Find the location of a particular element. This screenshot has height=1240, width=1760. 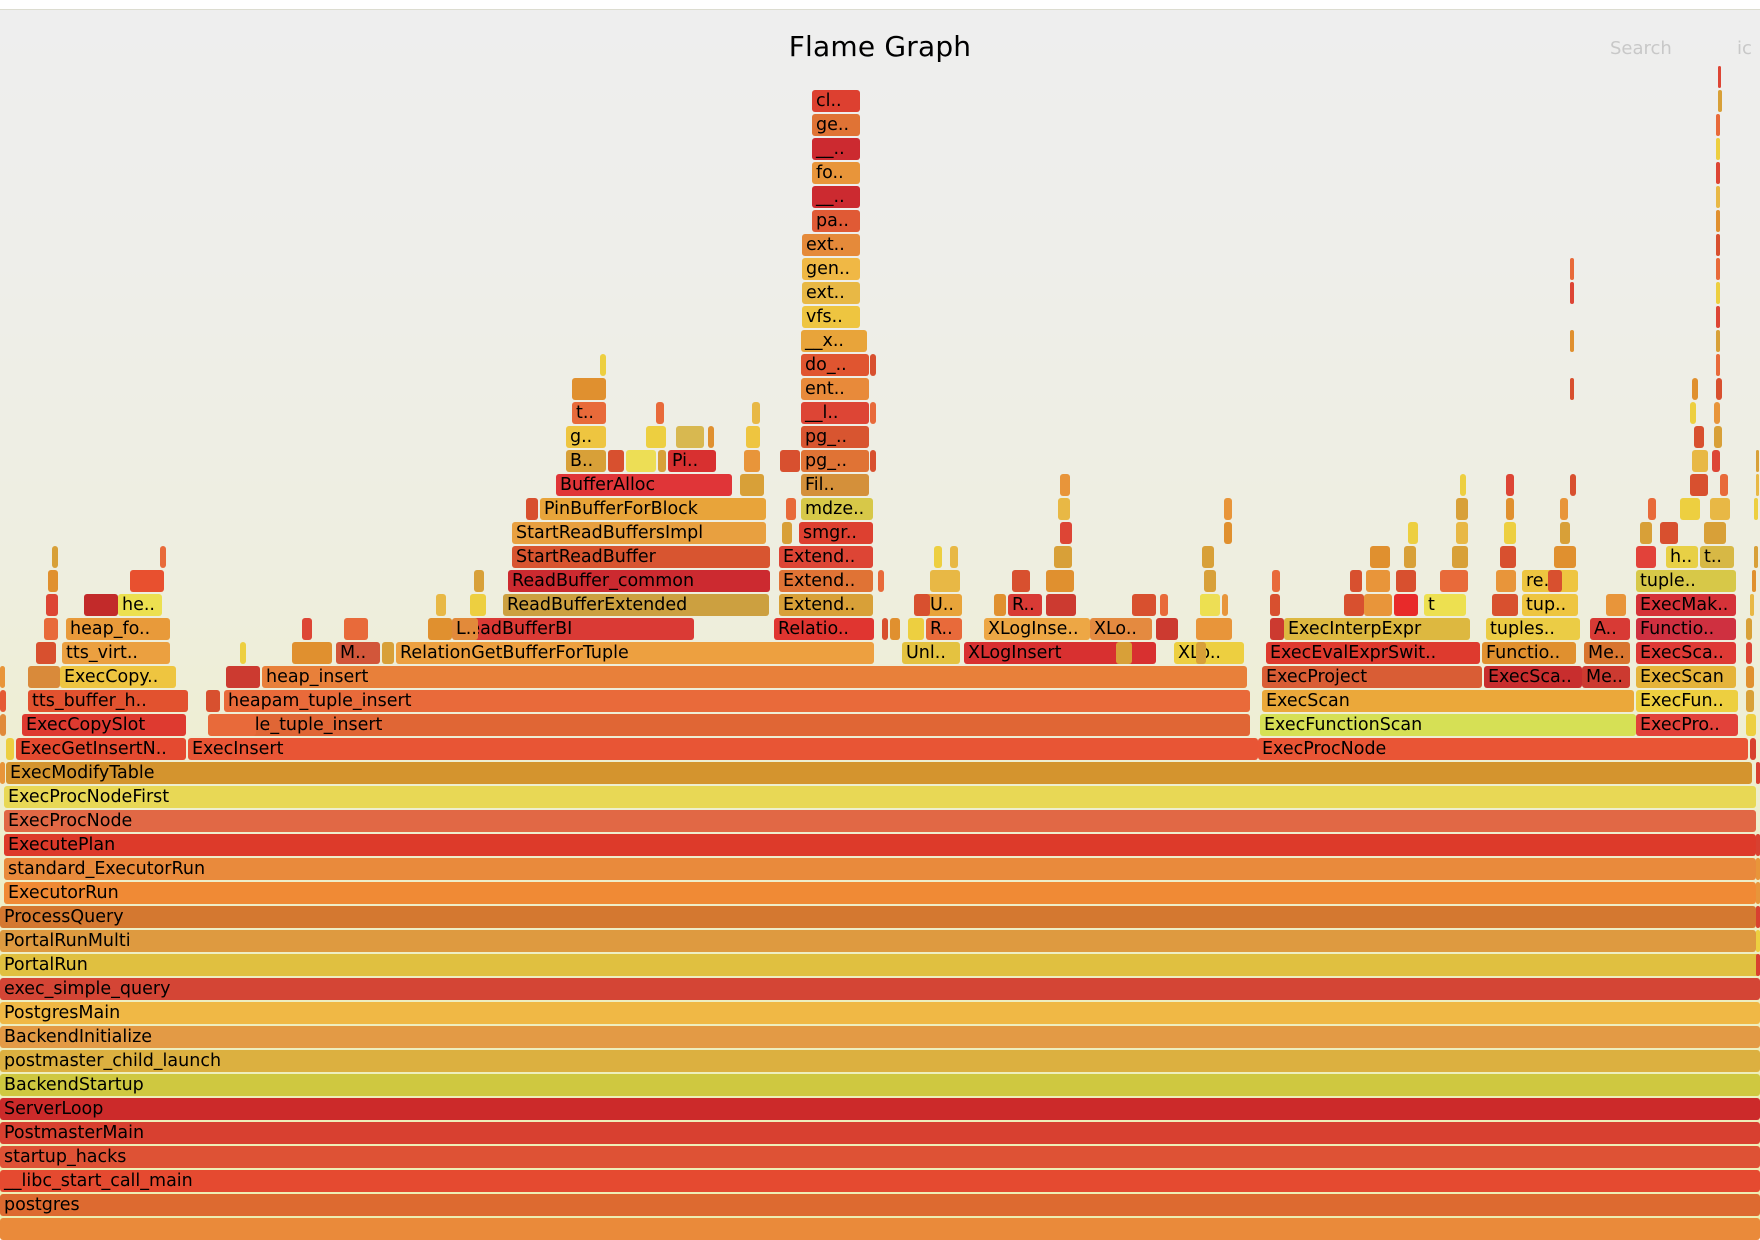

frame-exec-sca-1: ExecSca.. is located at coordinates (1533, 677).